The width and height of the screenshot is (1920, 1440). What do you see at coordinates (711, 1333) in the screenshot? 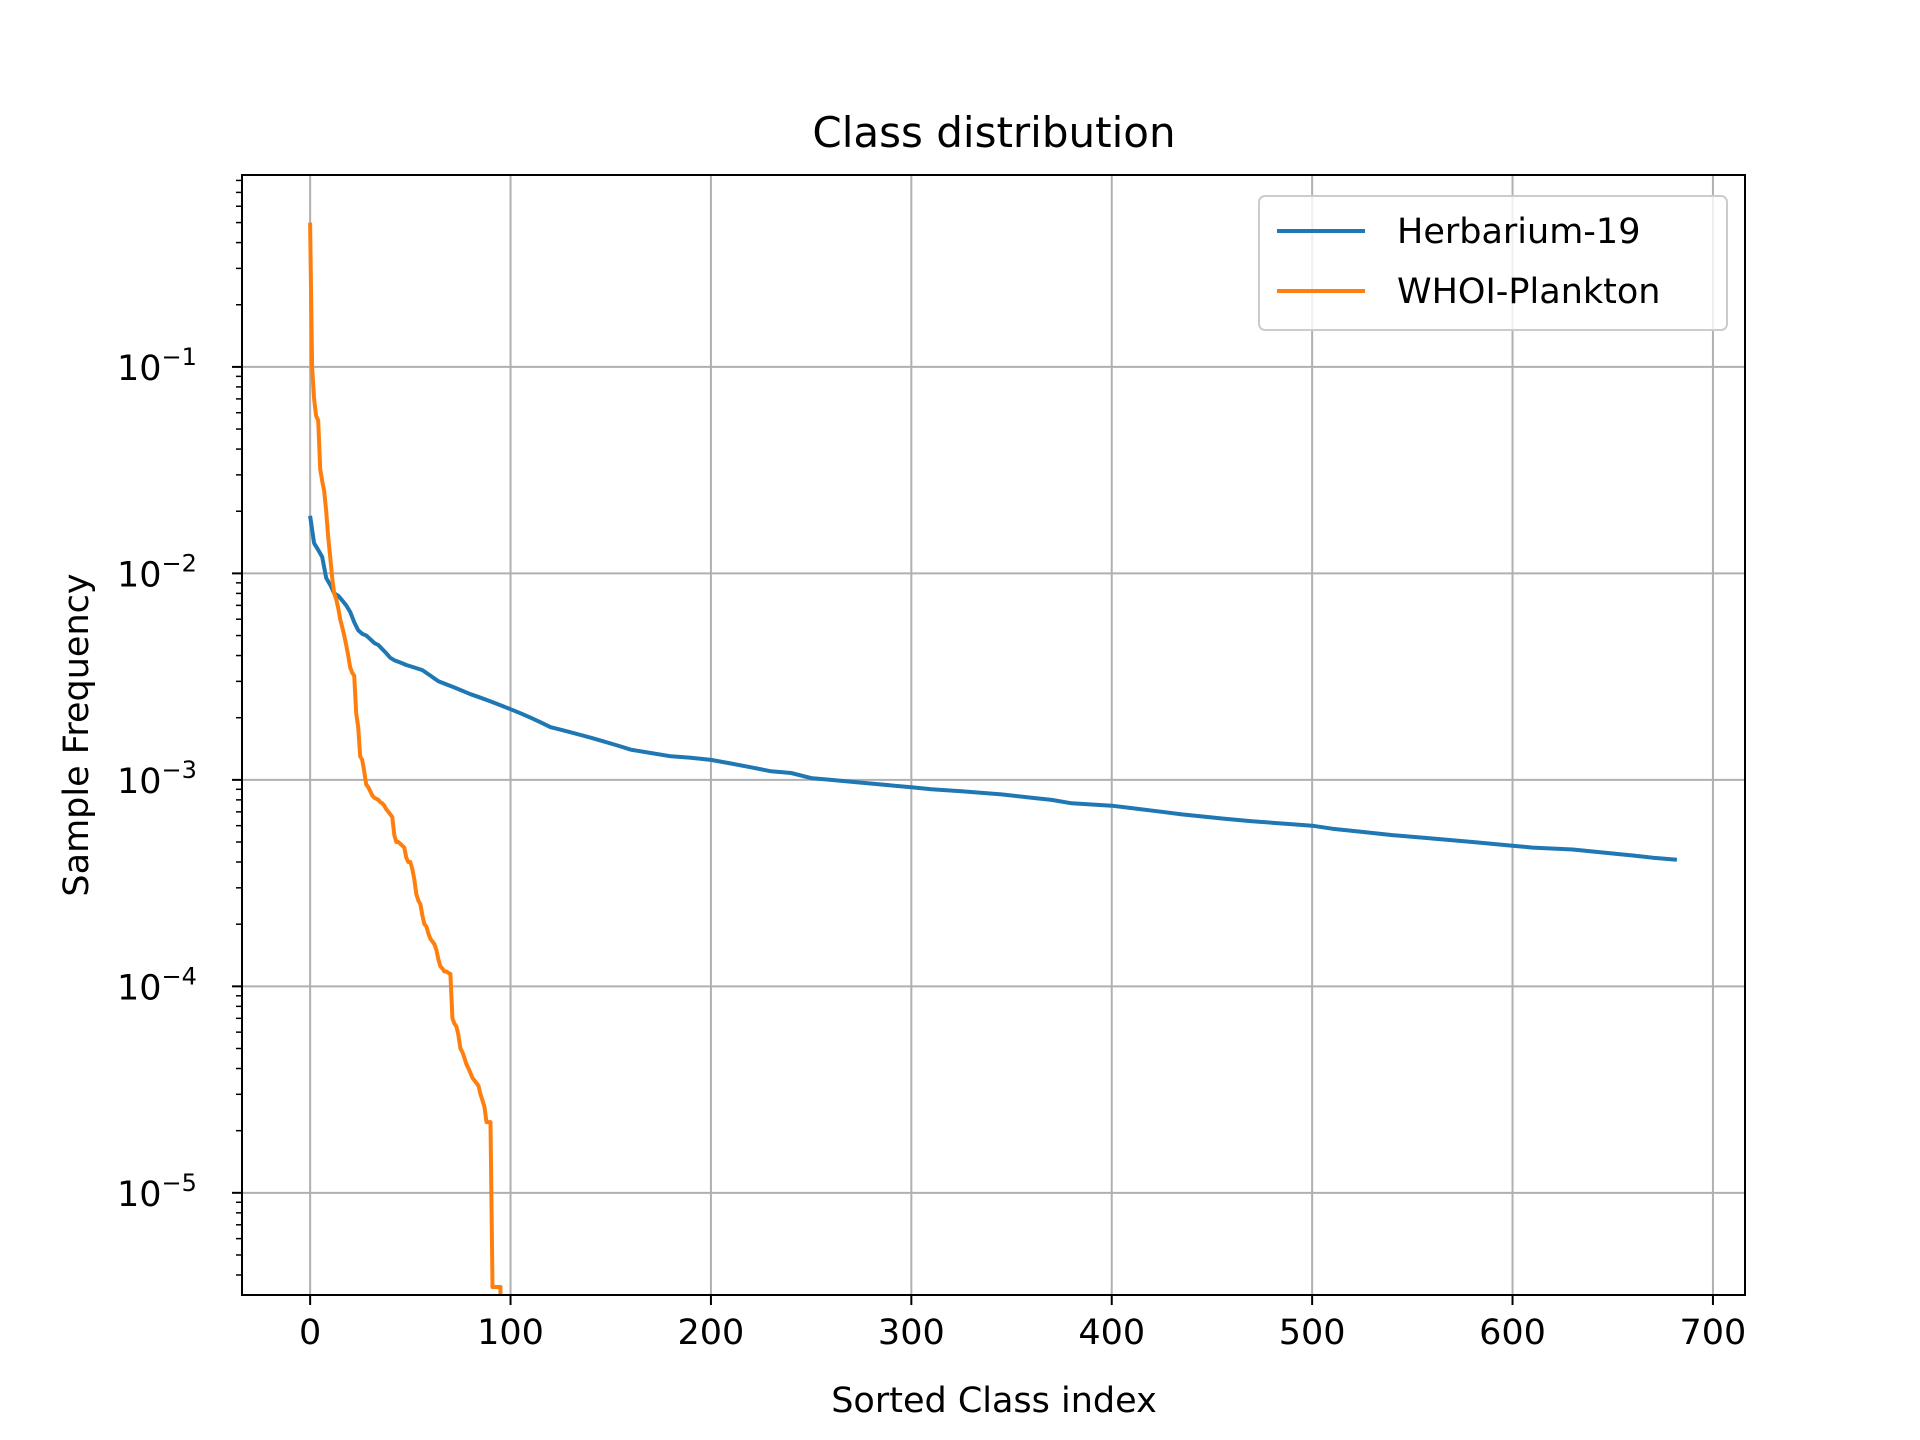
I see `x-tick-label: 200` at bounding box center [711, 1333].